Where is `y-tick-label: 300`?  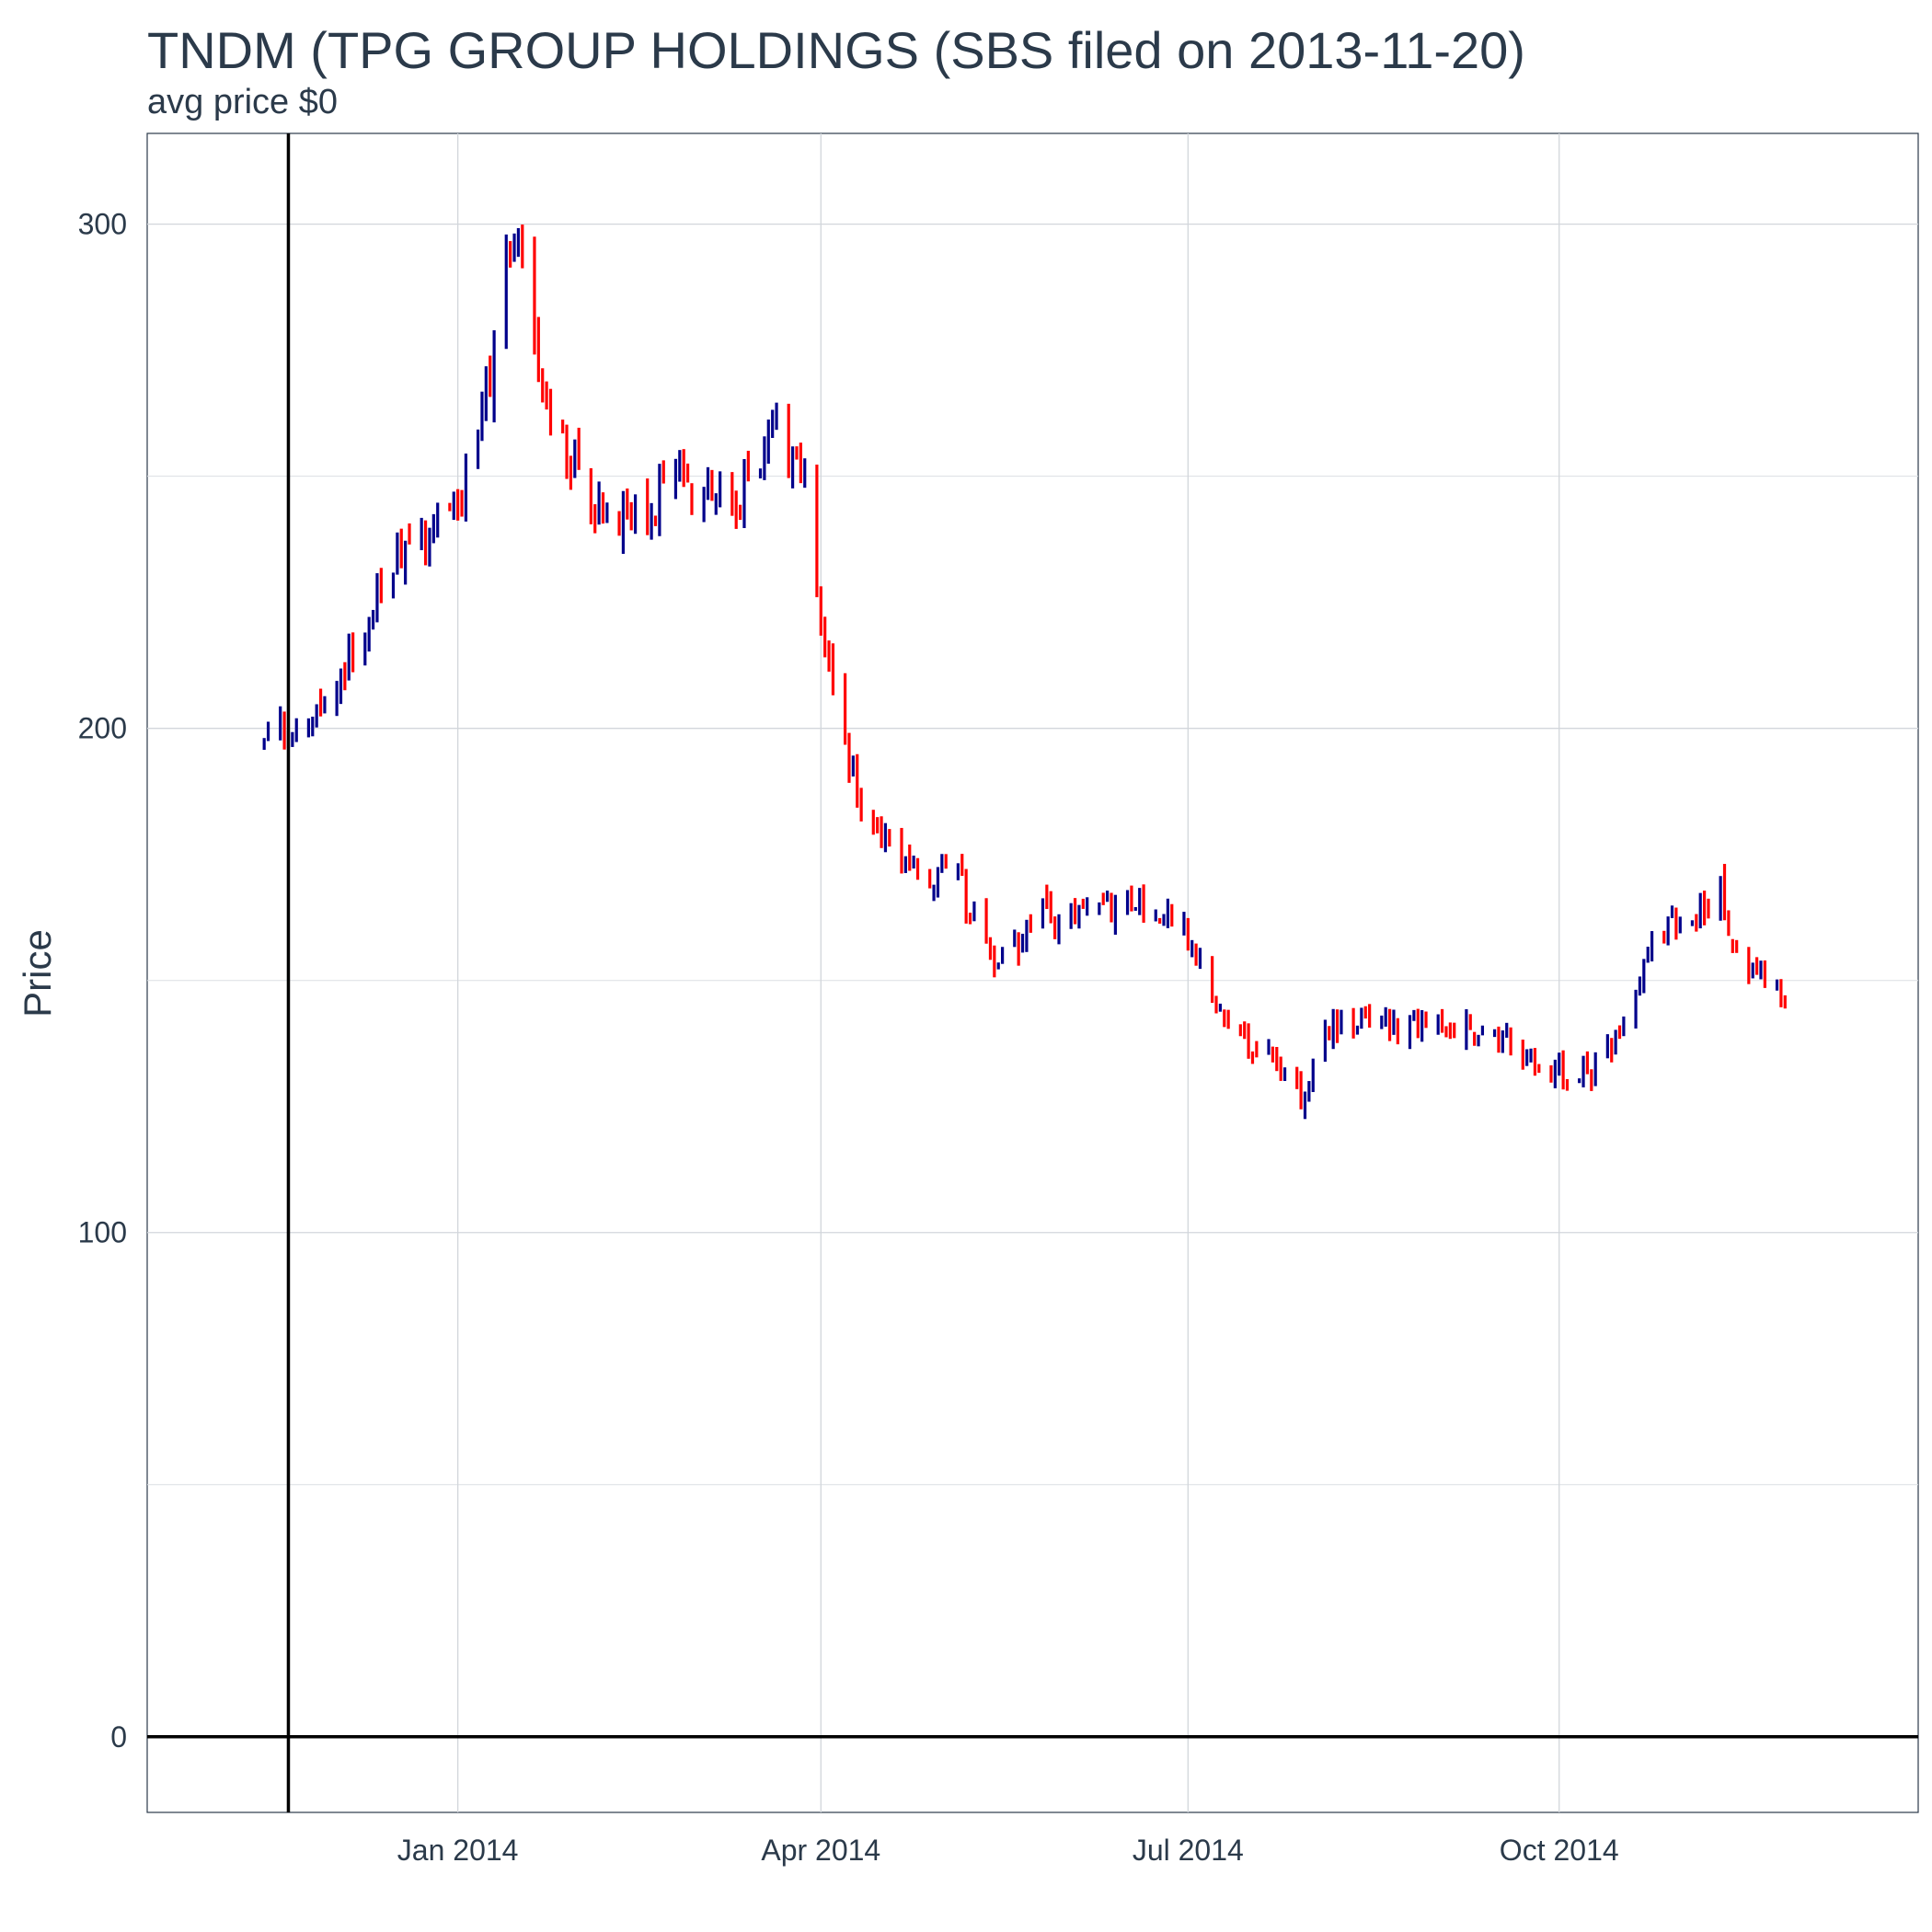 y-tick-label: 300 is located at coordinates (102, 224).